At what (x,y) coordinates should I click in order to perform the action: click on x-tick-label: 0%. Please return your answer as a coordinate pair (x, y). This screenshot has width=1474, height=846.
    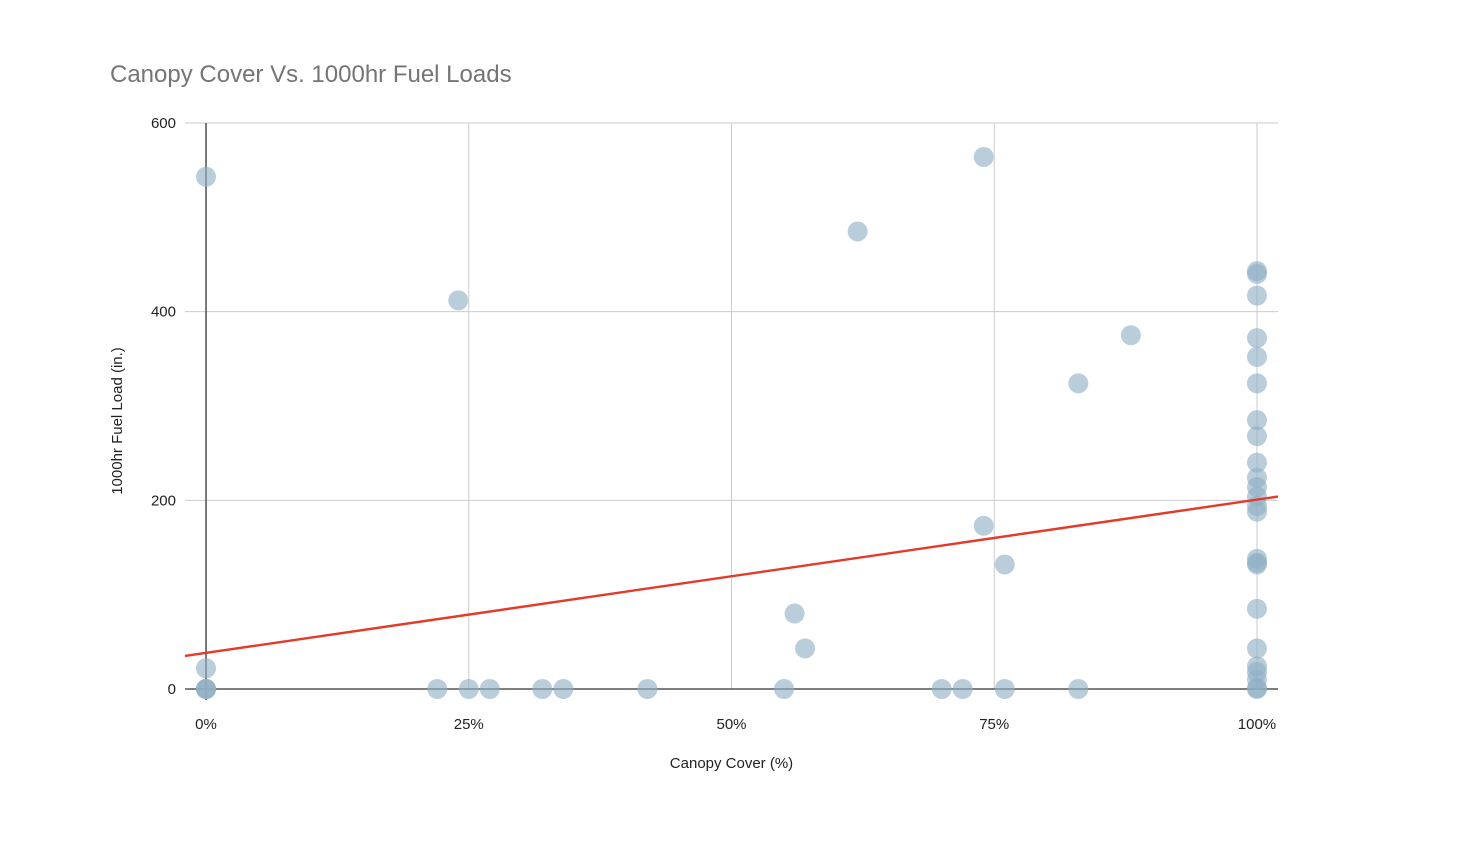
    Looking at the image, I should click on (206, 724).